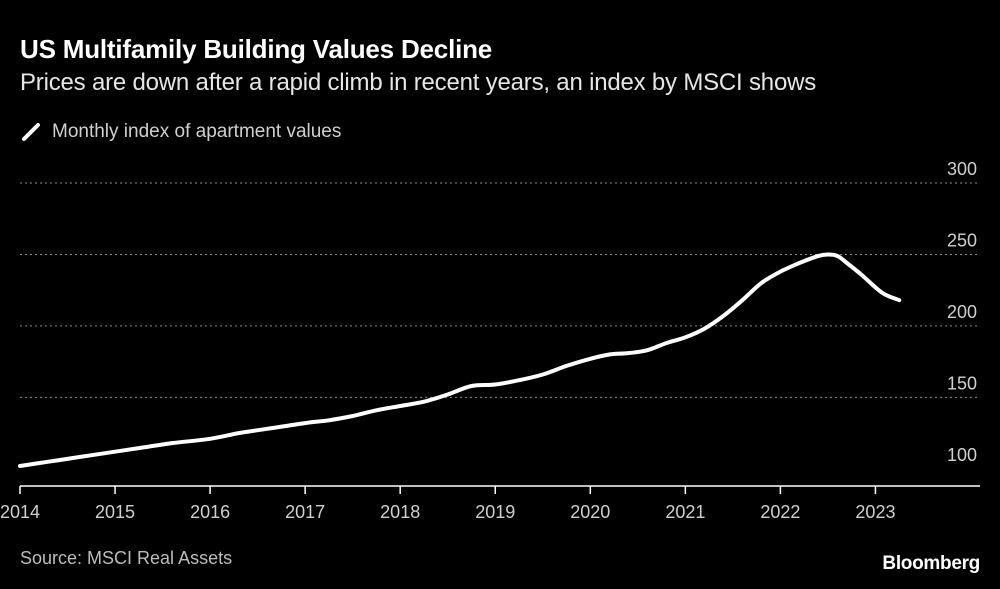 The image size is (1000, 589). Describe the element at coordinates (962, 312) in the screenshot. I see `y-tick-label-200: 200` at that location.